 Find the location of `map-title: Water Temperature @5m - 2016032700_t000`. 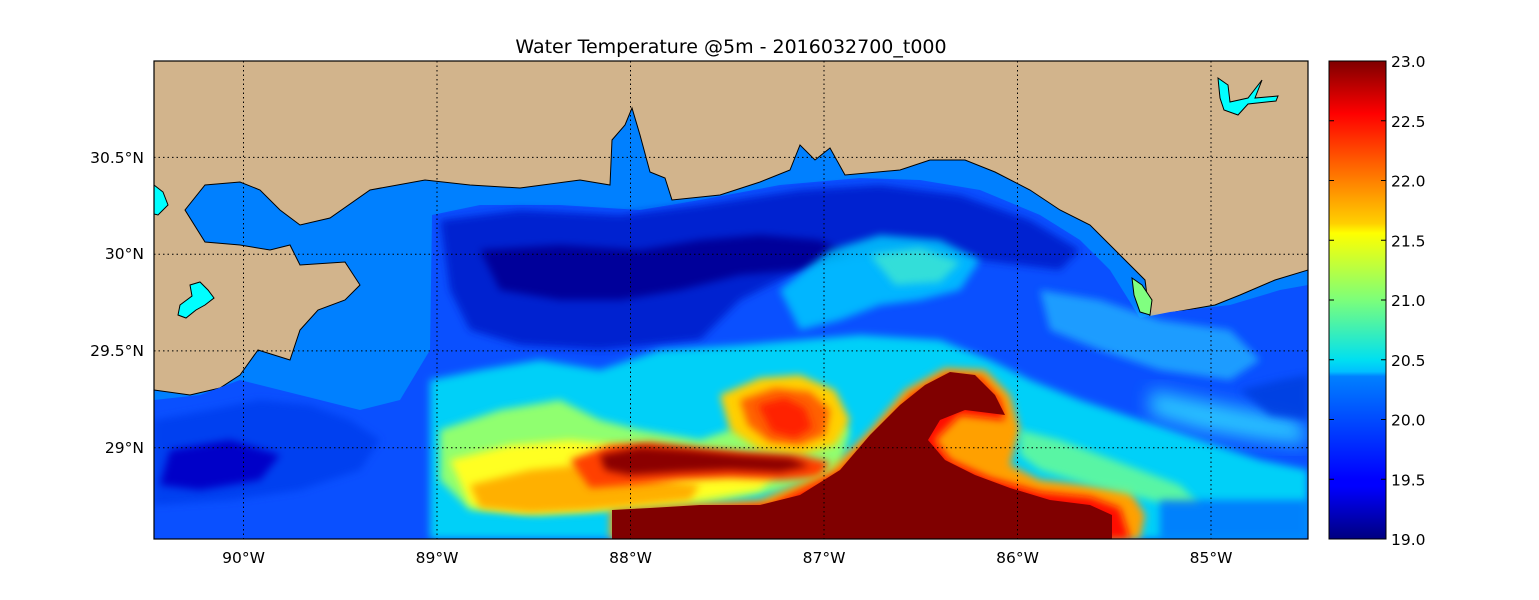

map-title: Water Temperature @5m - 2016032700_t000 is located at coordinates (730, 47).